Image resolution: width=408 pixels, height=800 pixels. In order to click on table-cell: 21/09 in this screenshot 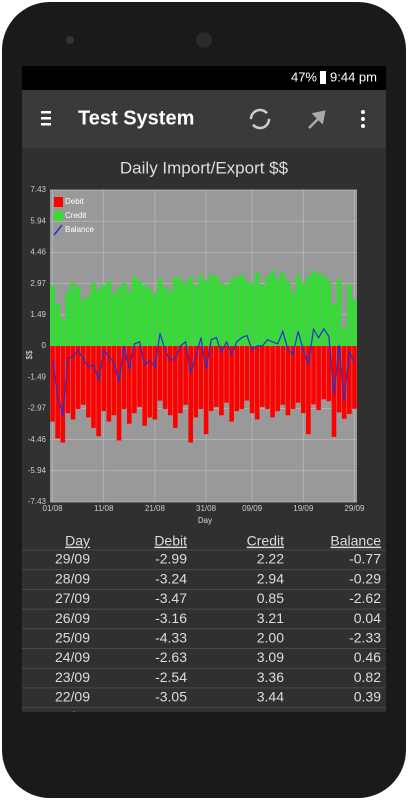, I will do `click(72, 716)`.